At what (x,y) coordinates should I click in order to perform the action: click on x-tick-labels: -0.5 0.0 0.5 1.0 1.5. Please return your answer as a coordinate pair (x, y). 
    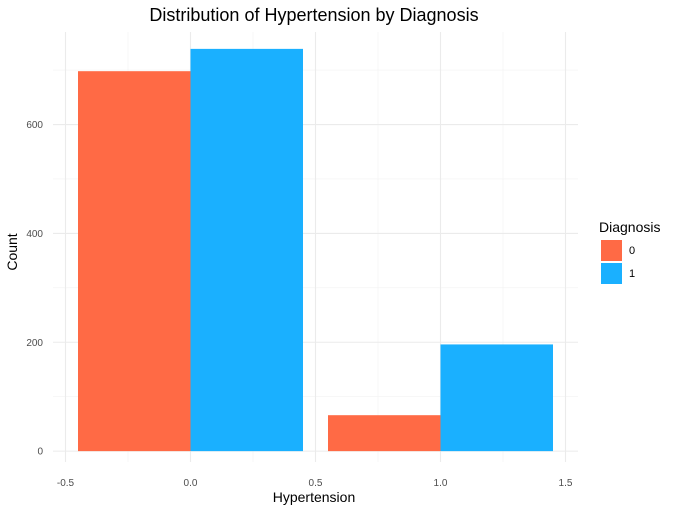
    Looking at the image, I should click on (315, 483).